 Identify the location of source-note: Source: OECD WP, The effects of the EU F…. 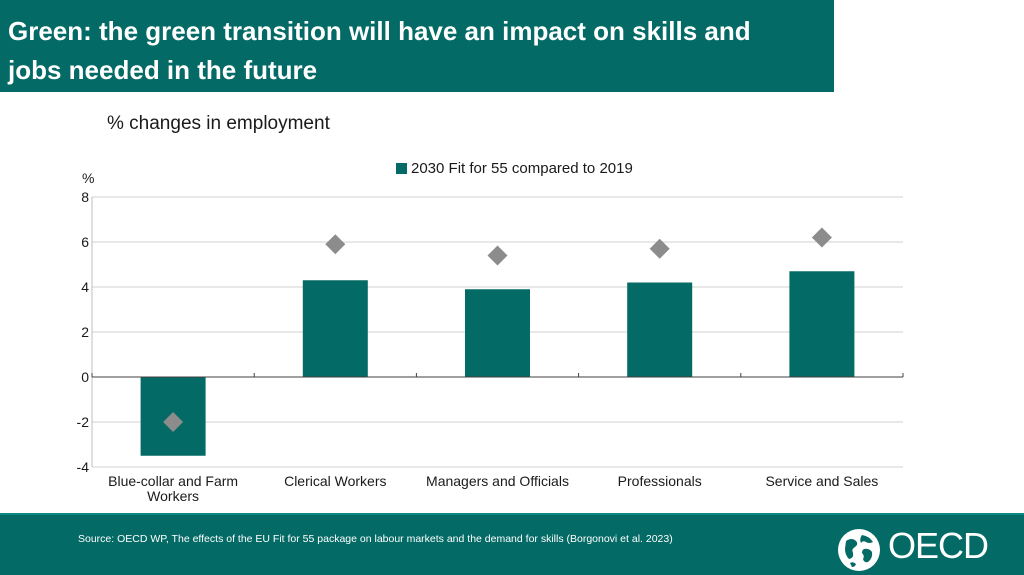
(375, 539).